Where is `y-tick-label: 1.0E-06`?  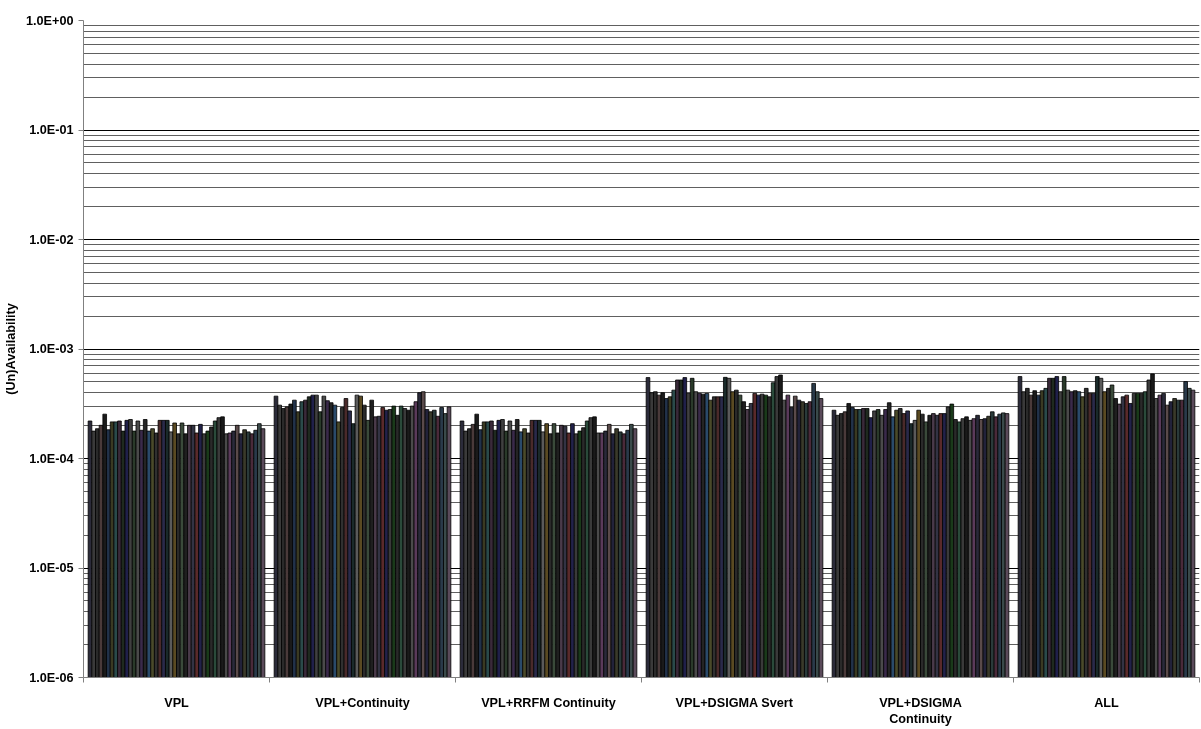
y-tick-label: 1.0E-06 is located at coordinates (51, 677).